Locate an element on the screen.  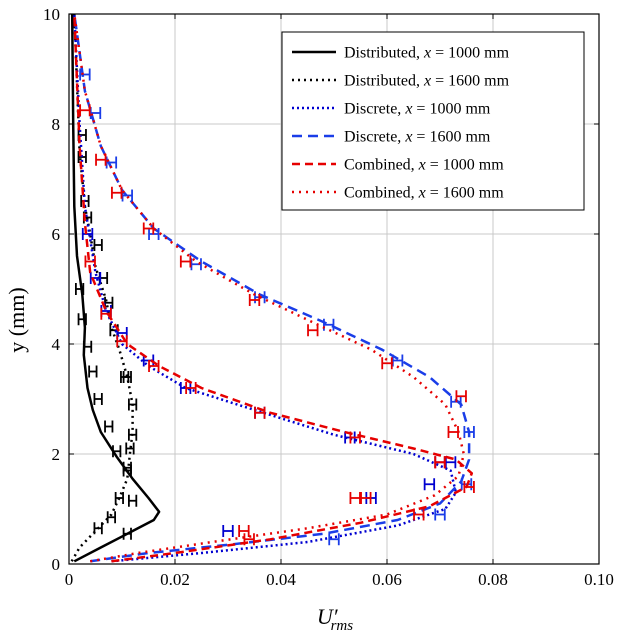
legend-label: Discrete, x = 1600 mm is located at coordinates (417, 137).